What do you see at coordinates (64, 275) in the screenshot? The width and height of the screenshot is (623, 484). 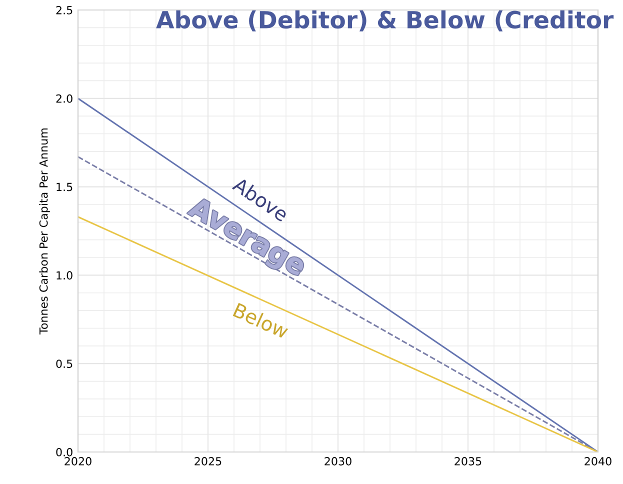 I see `y-tick-label: 1.0` at bounding box center [64, 275].